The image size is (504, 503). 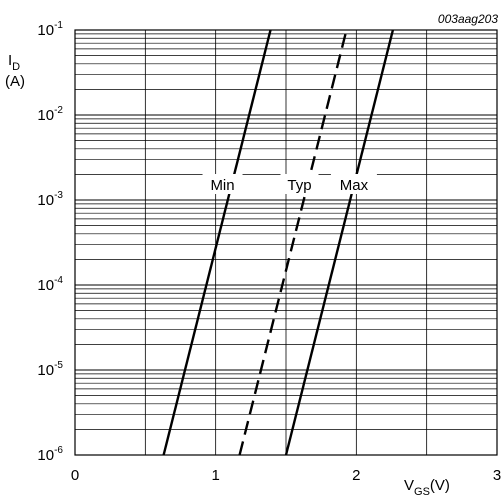 What do you see at coordinates (440, 485) in the screenshot?
I see `x-axis-unit: (V)` at bounding box center [440, 485].